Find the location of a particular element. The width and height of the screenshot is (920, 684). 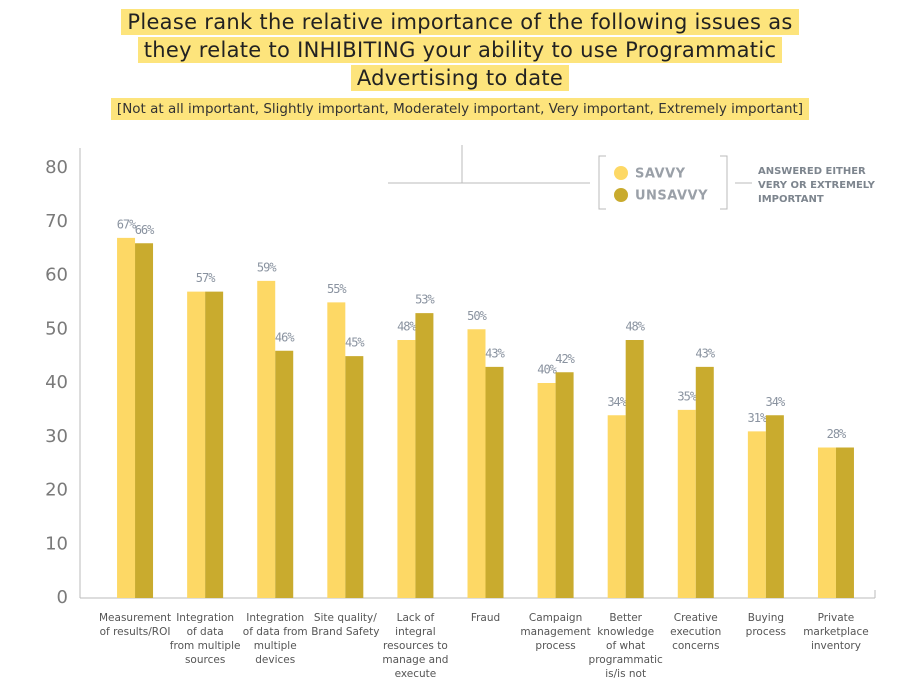

y-tick-label: 10 is located at coordinates (56, 543).